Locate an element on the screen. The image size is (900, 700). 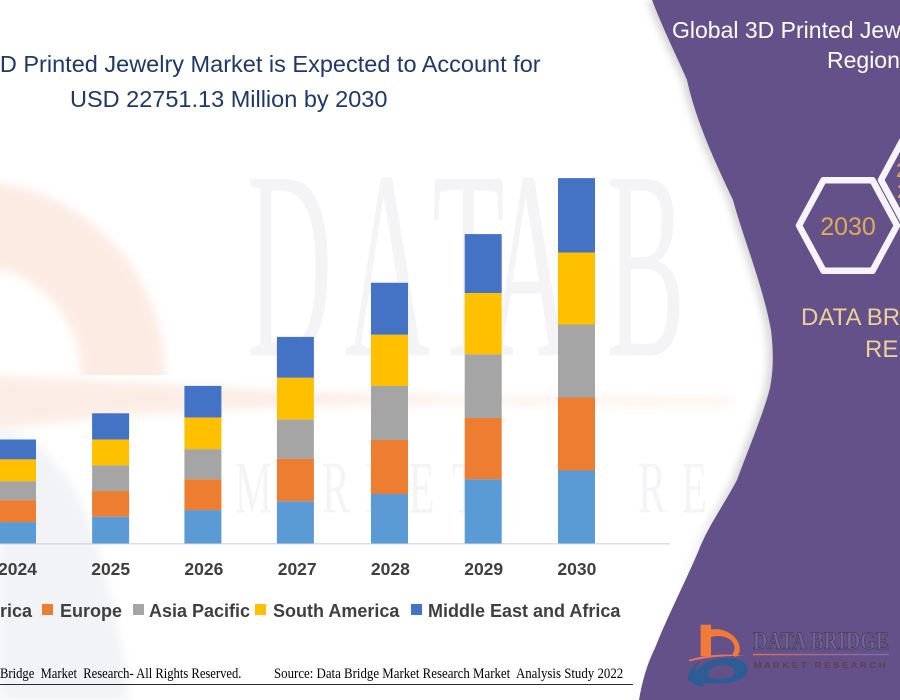
svg-text: B is located at coordinates (645, 265).